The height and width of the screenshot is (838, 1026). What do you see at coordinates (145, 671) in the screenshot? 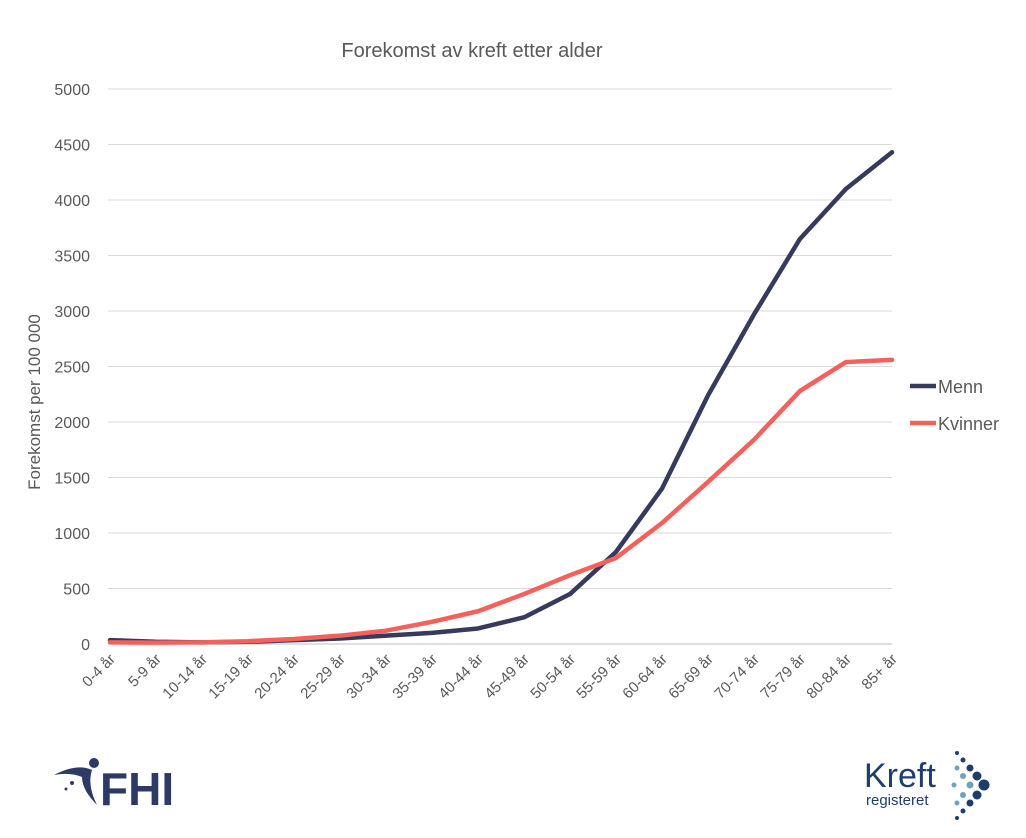
I see `x-tick-label: 5-9 år` at bounding box center [145, 671].